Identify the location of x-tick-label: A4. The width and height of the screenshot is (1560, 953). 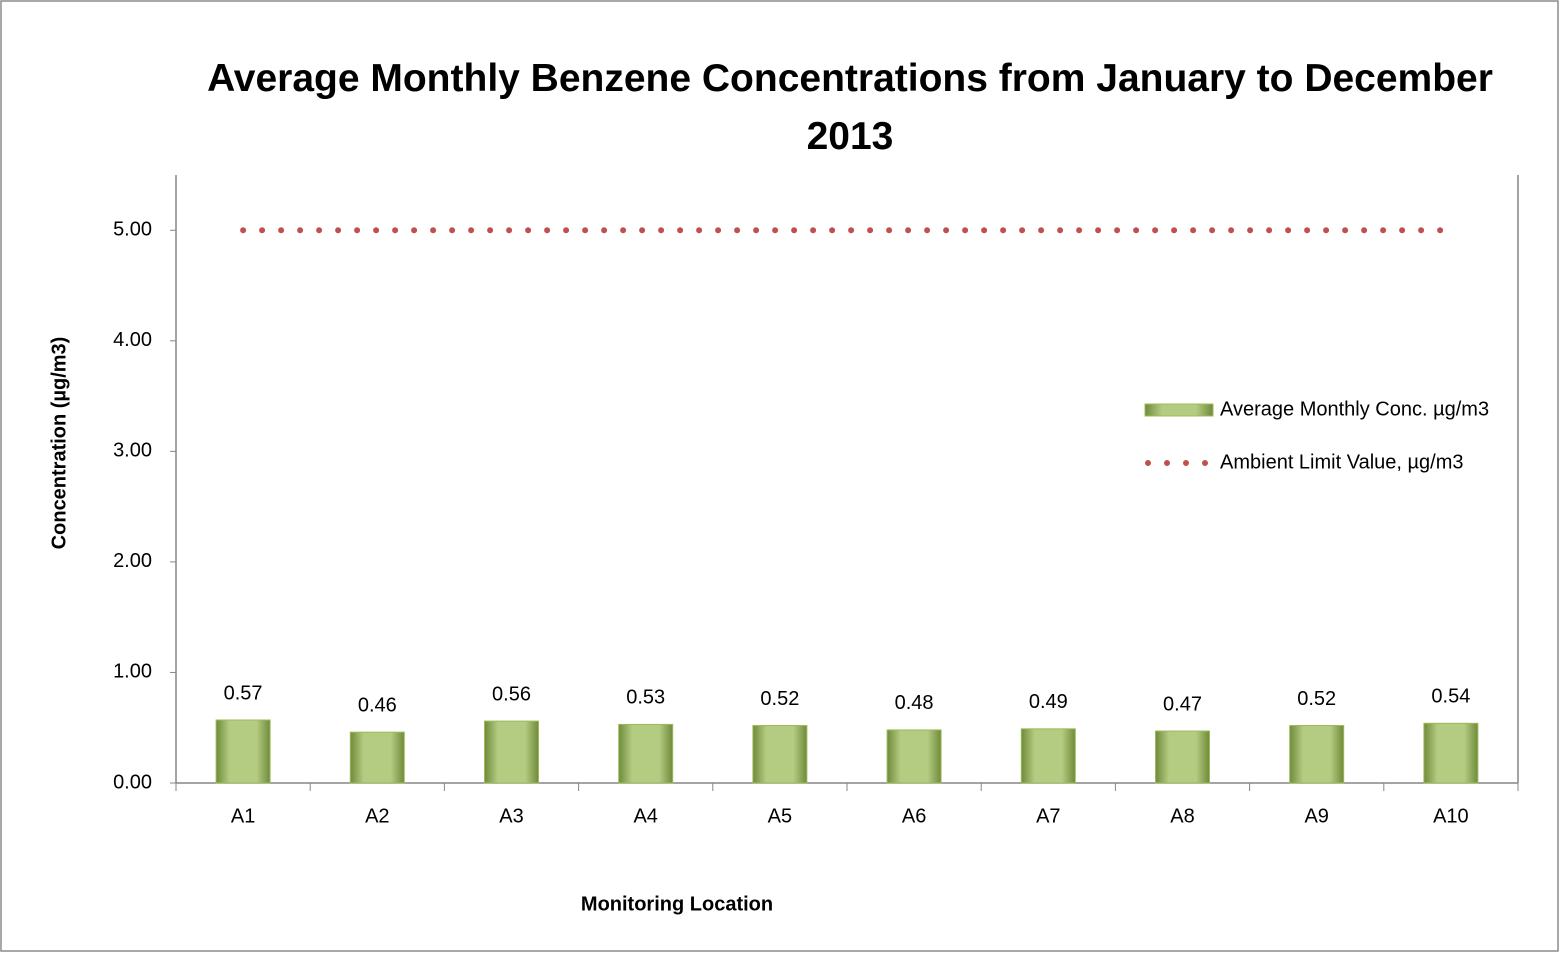
(645, 816).